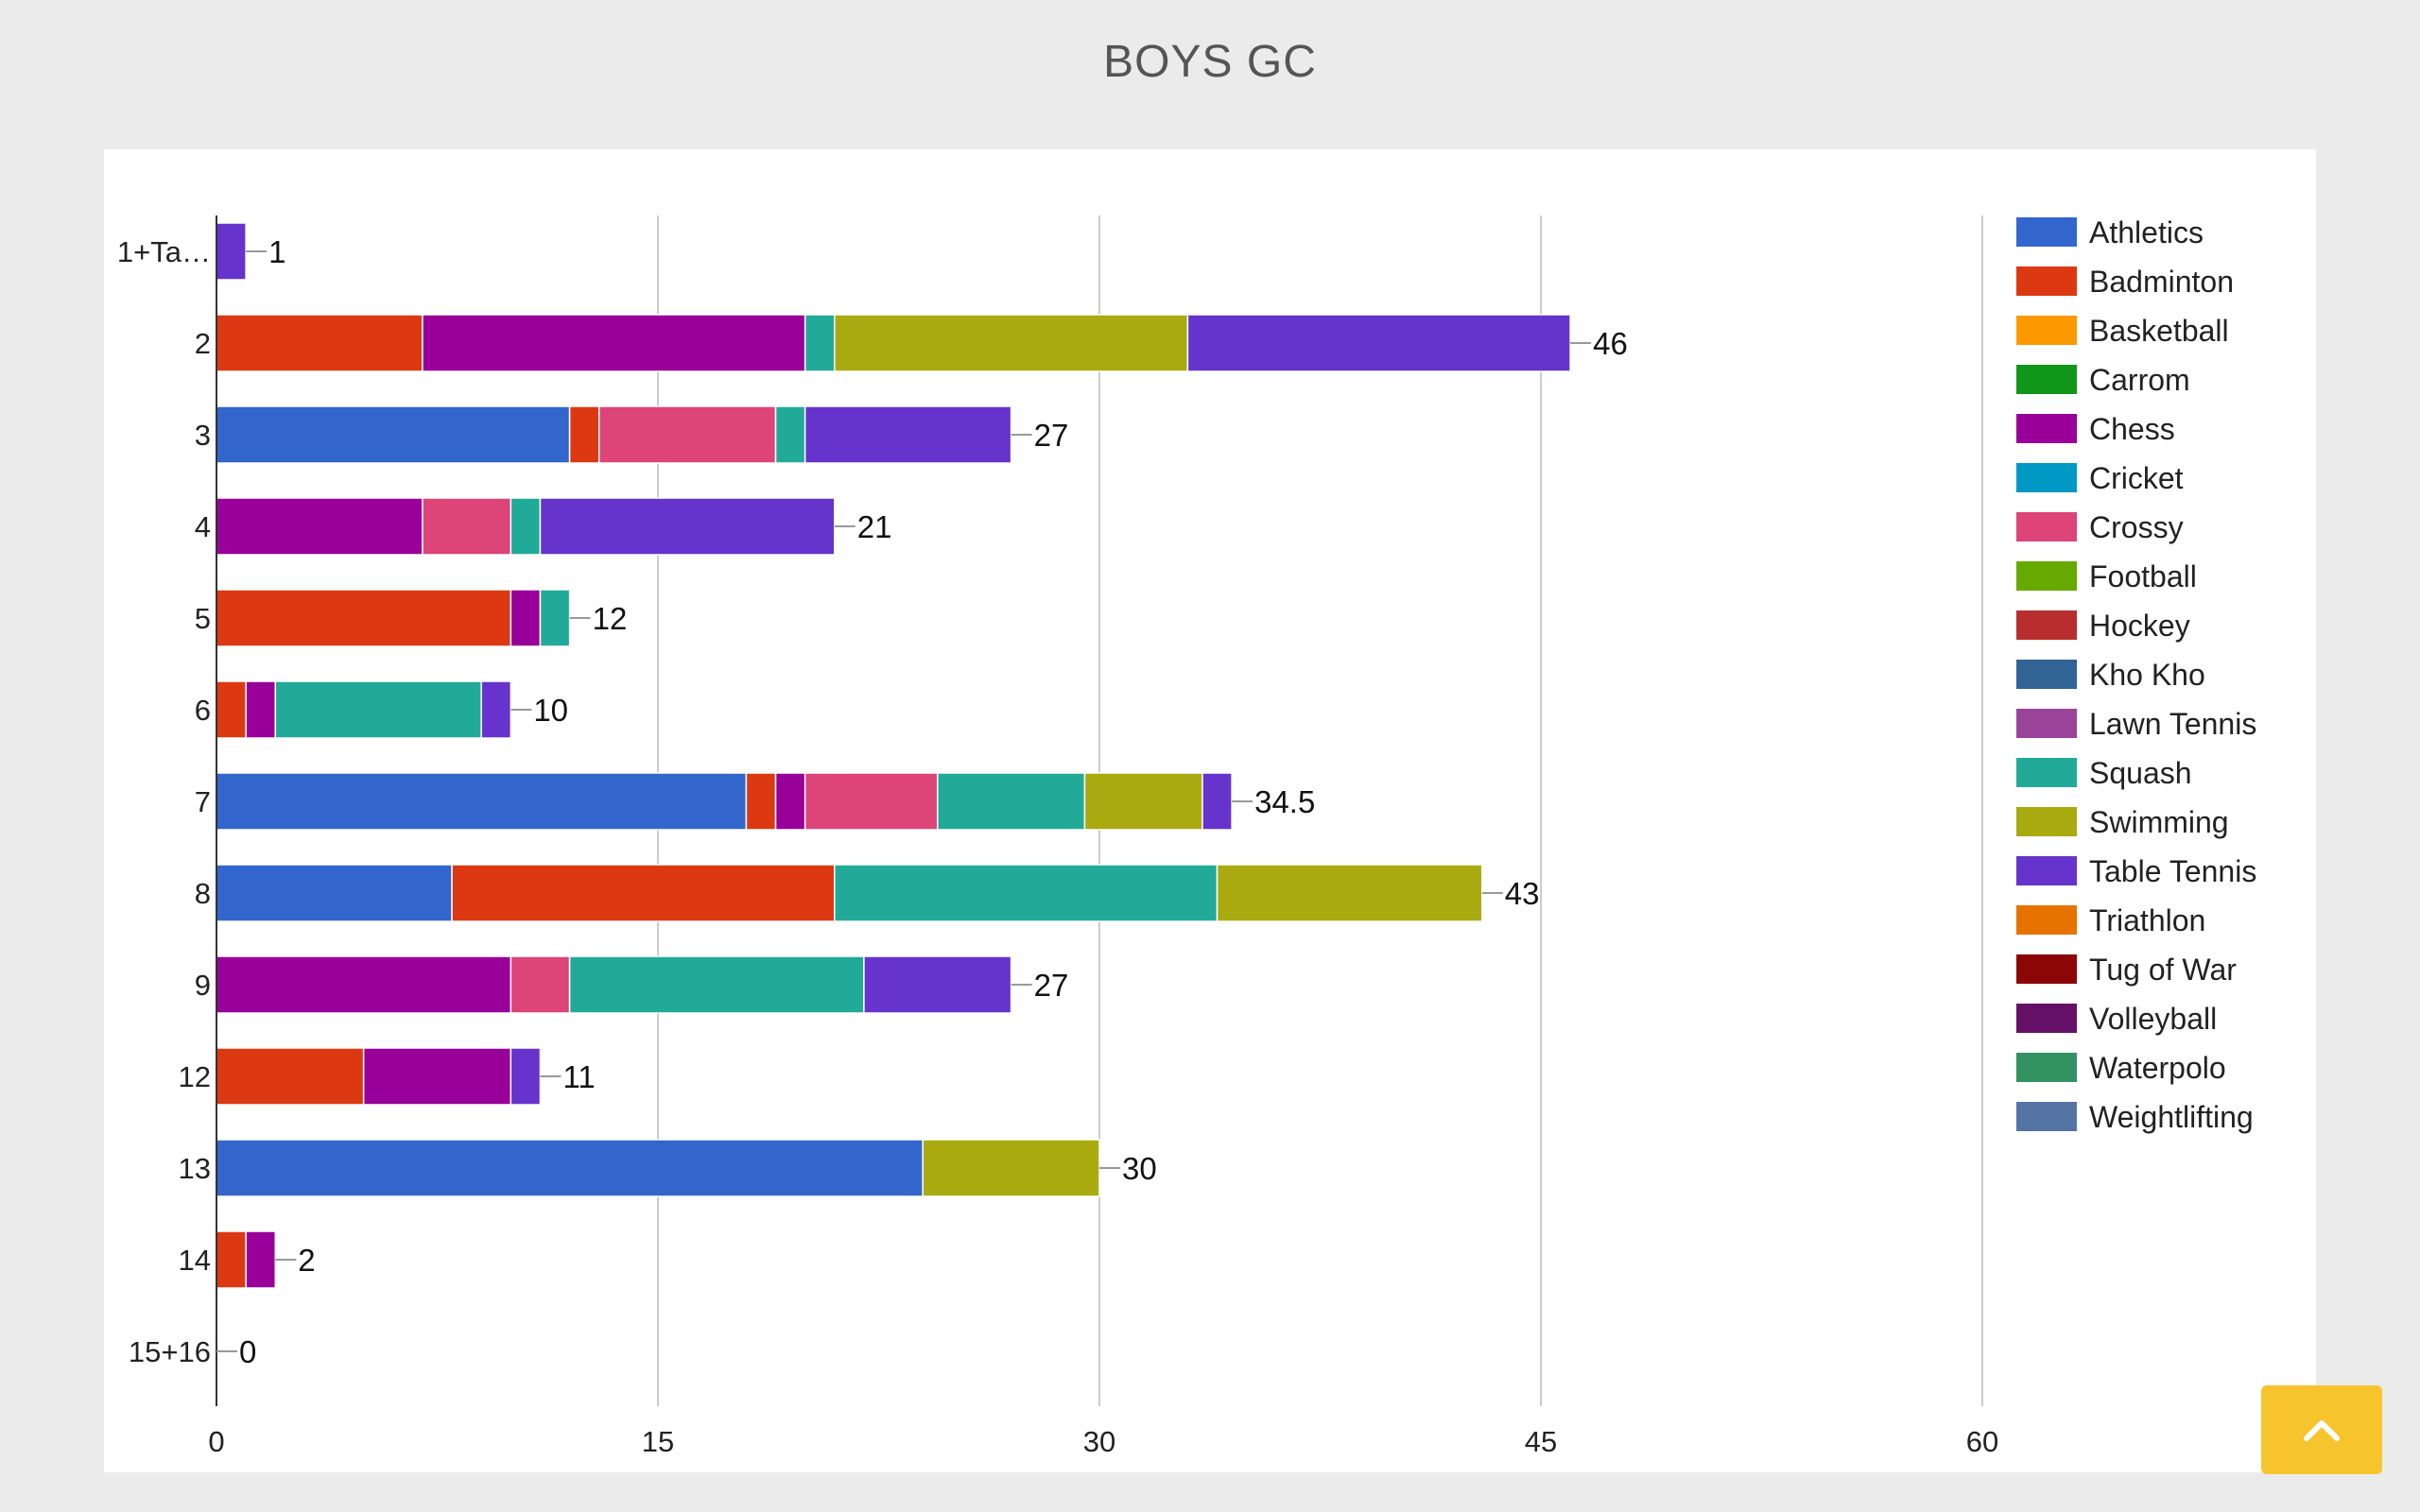  I want to click on total-label: 10, so click(550, 710).